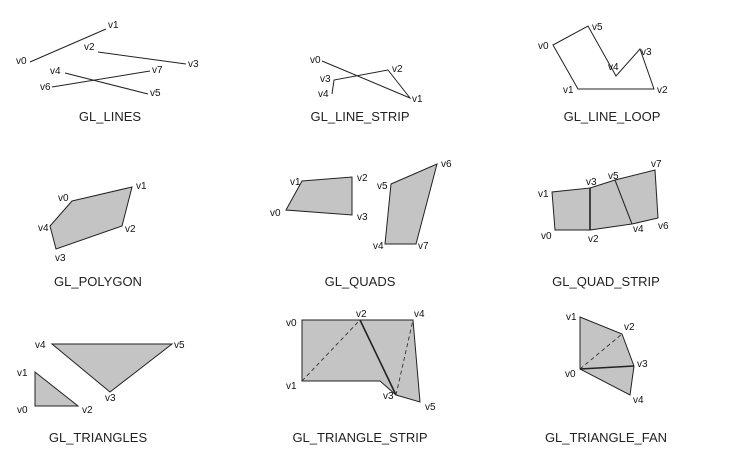 The image size is (736, 464). I want to click on panel-gl-triangle-fan: v0 v1 v2 v3 v4 GL_TRIANGLE_FAN, so click(606, 378).